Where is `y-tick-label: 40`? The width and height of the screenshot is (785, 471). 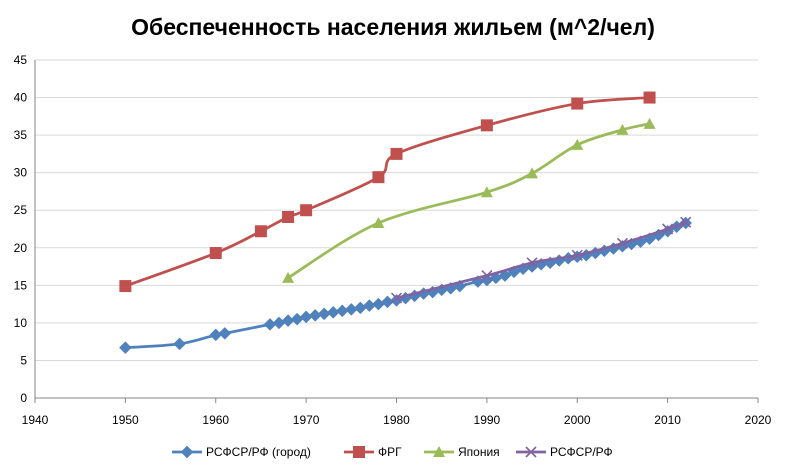 y-tick-label: 40 is located at coordinates (21, 98).